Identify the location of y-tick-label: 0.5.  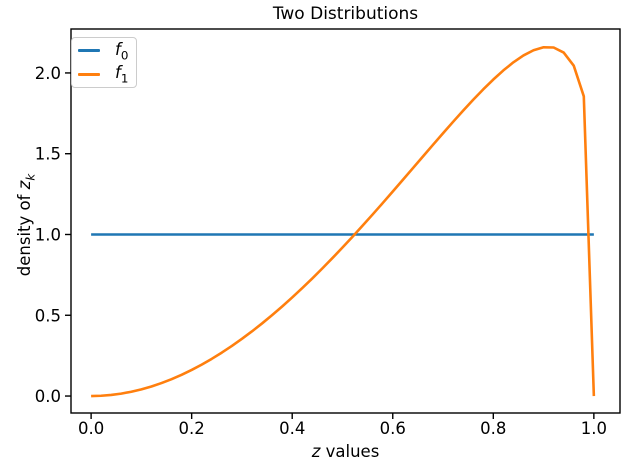
(48, 315).